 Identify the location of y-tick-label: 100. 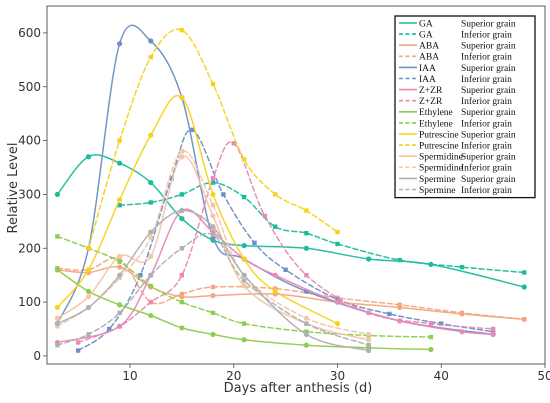
(29, 302).